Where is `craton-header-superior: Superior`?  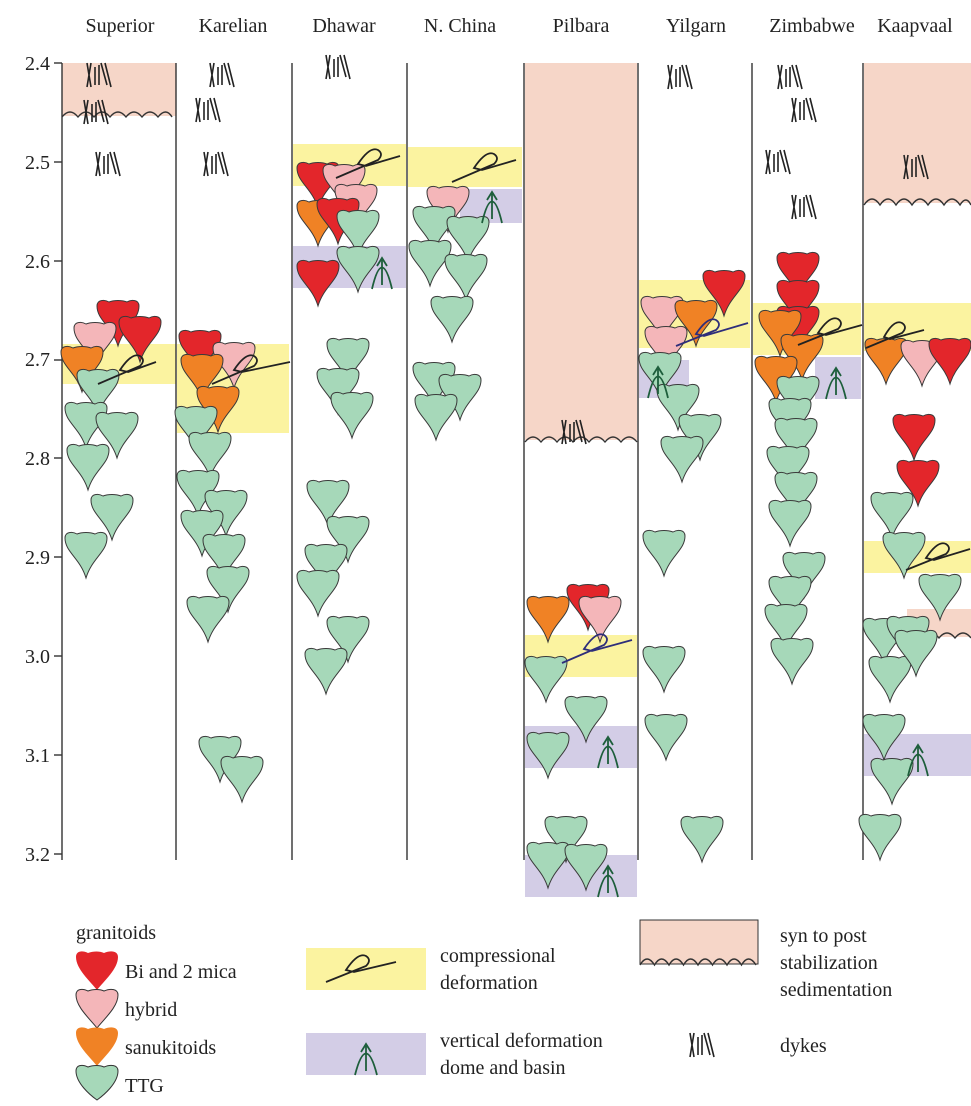 craton-header-superior: Superior is located at coordinates (120, 26).